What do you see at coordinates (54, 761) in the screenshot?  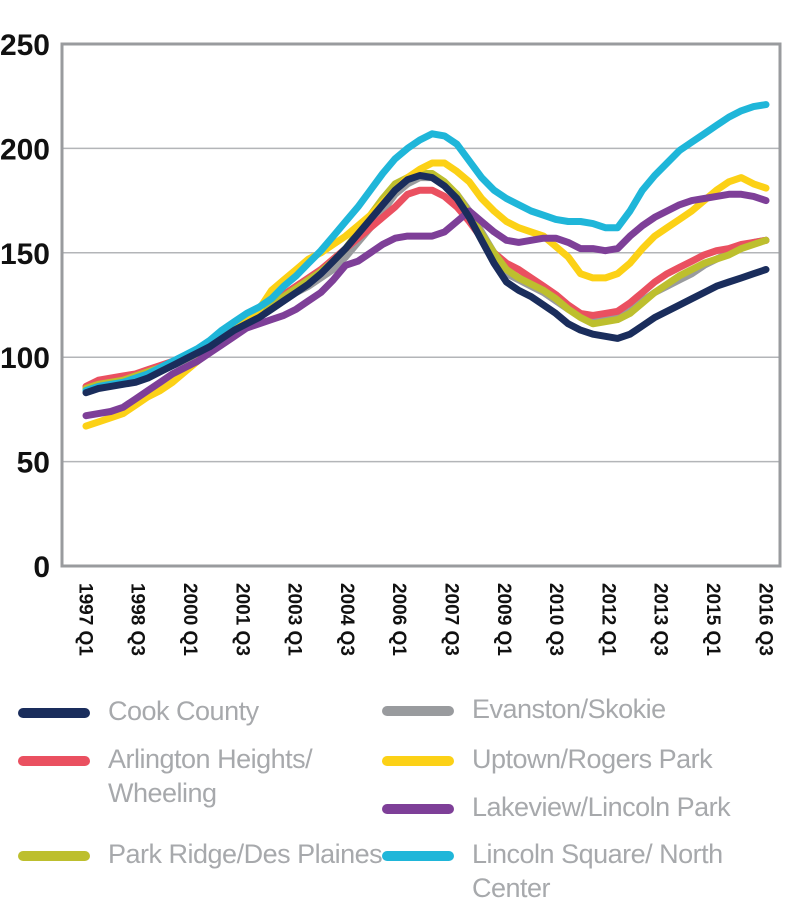 I see `legend-swatch-arlington-heights` at bounding box center [54, 761].